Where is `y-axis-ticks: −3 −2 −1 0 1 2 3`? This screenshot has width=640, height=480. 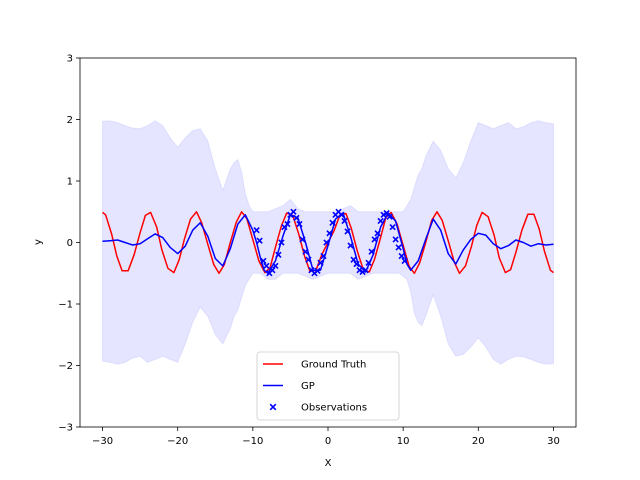 y-axis-ticks: −3 −2 −1 0 1 2 3 is located at coordinates (69, 244).